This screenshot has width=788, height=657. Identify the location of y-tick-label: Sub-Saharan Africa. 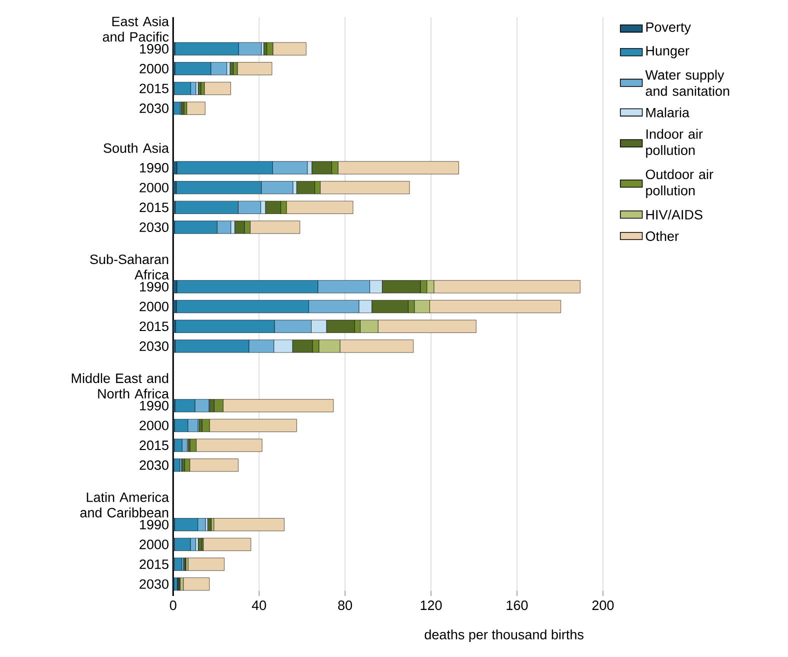
(130, 267).